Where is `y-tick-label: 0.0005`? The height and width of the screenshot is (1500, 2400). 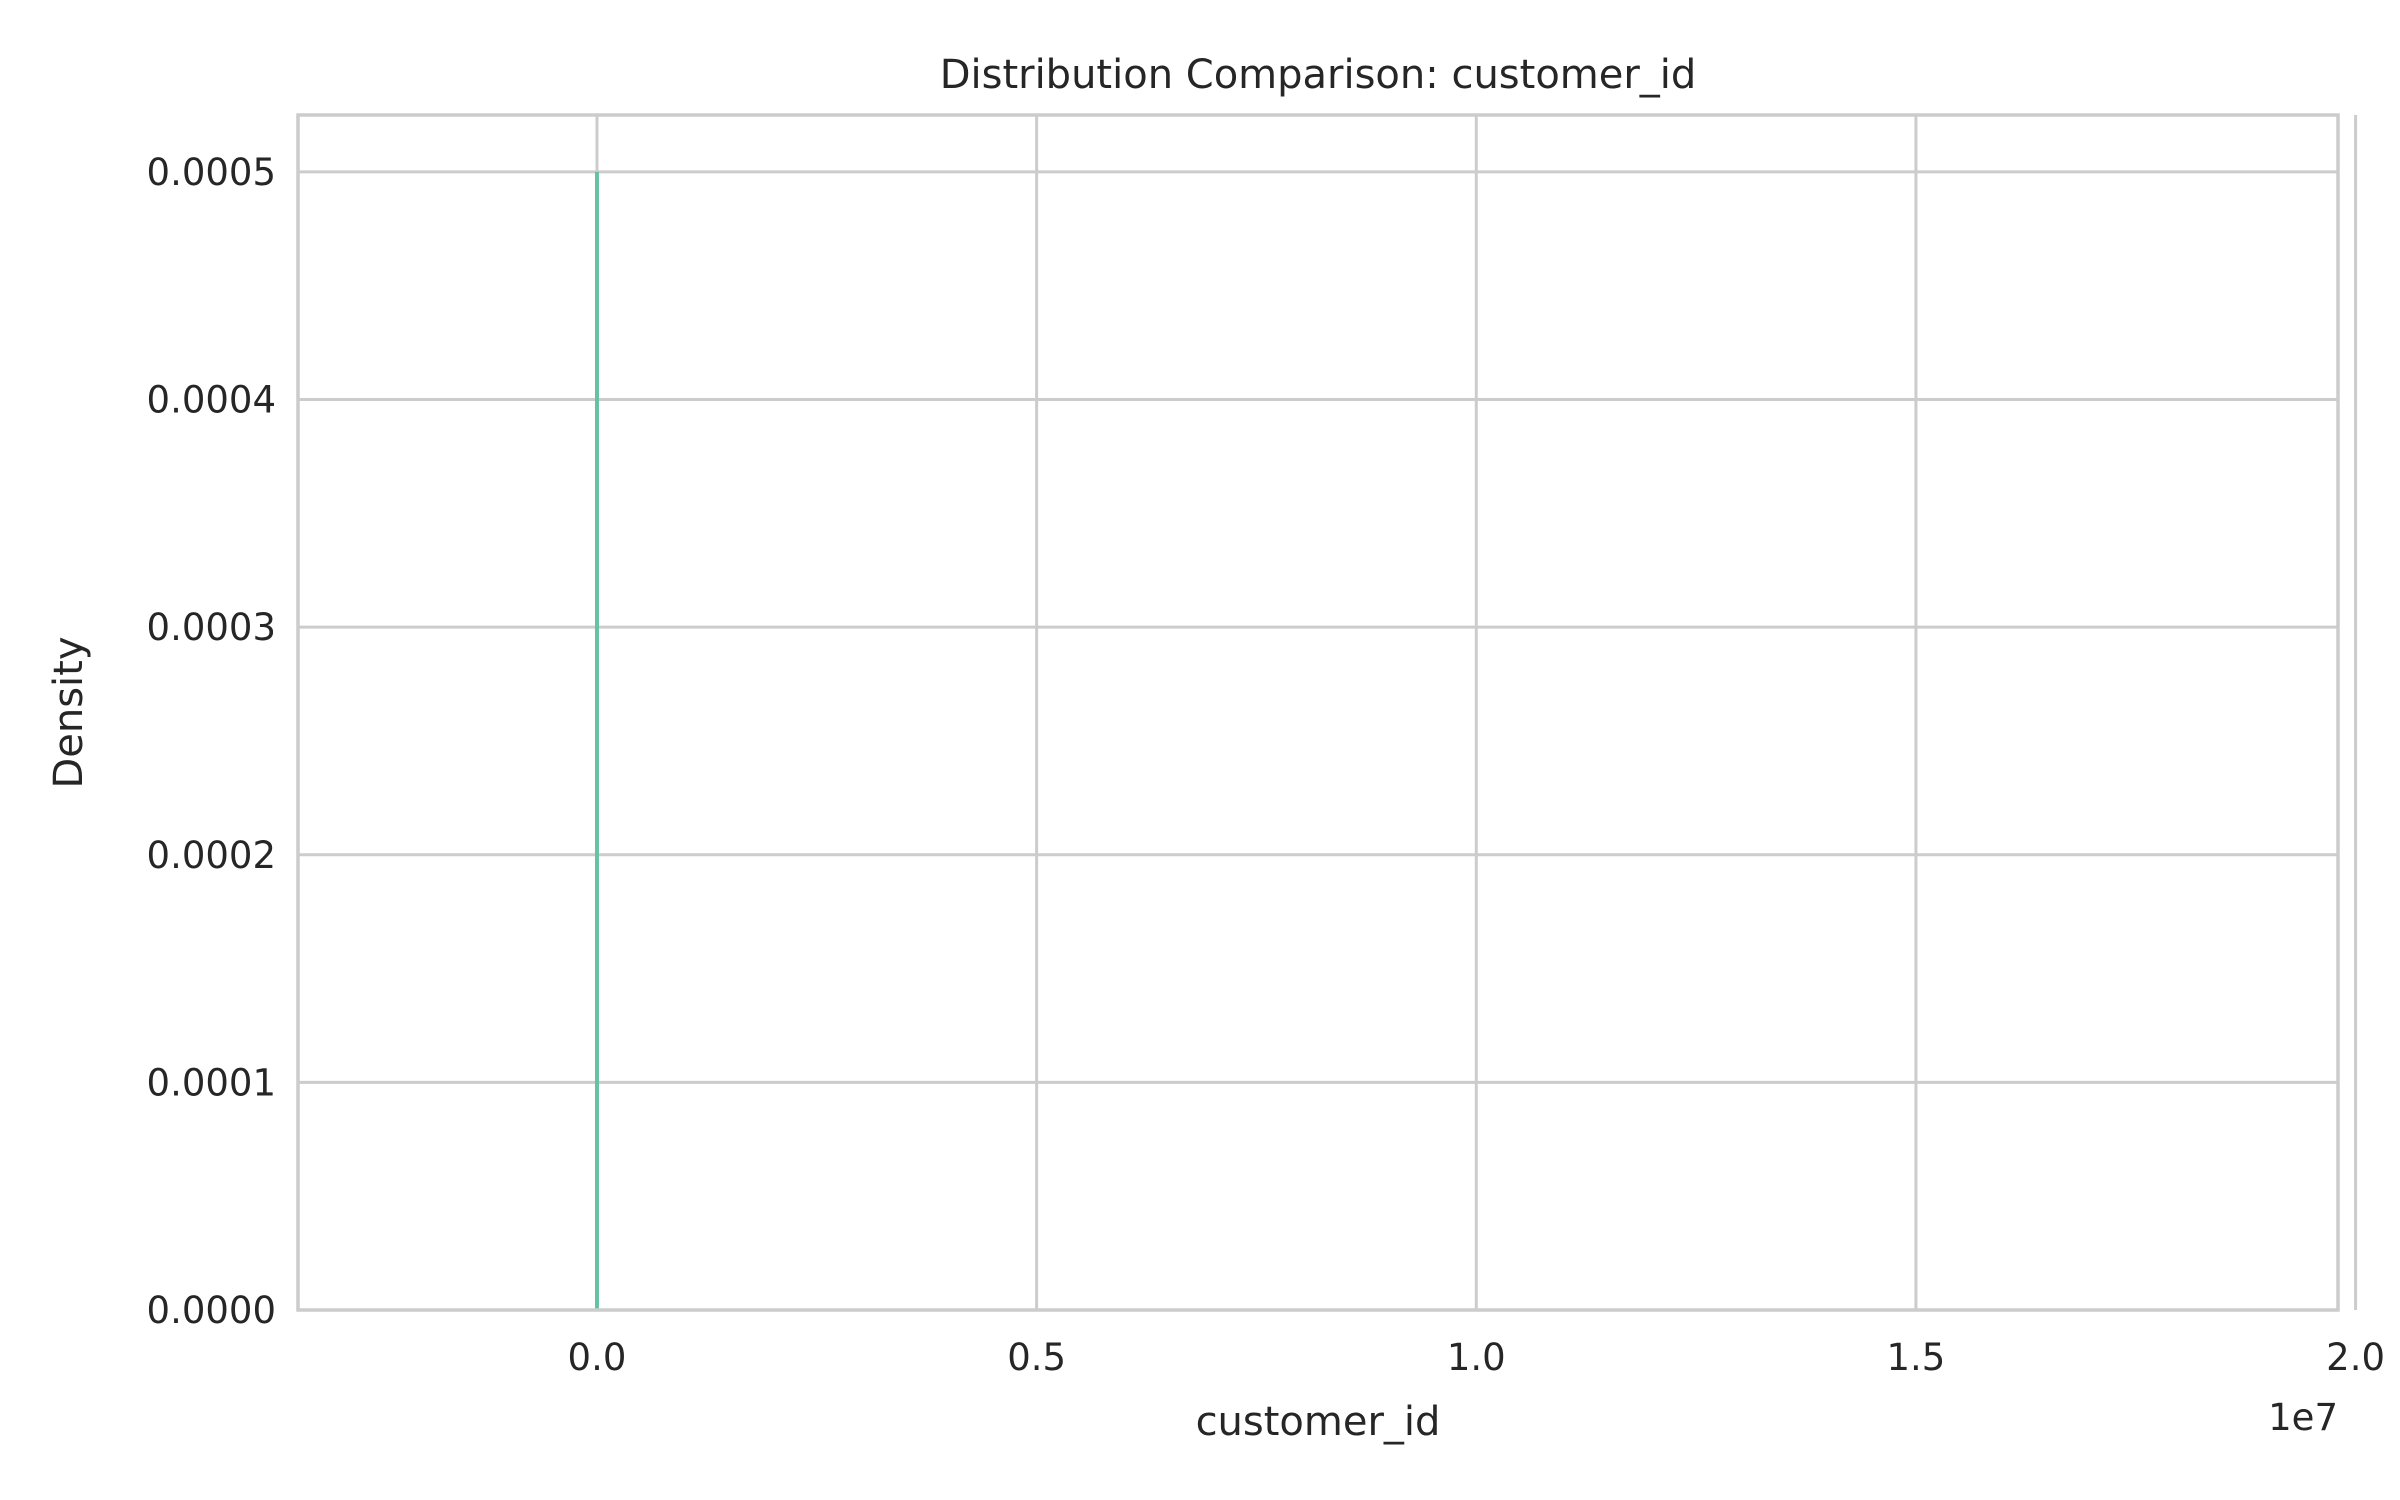 y-tick-label: 0.0005 is located at coordinates (211, 172).